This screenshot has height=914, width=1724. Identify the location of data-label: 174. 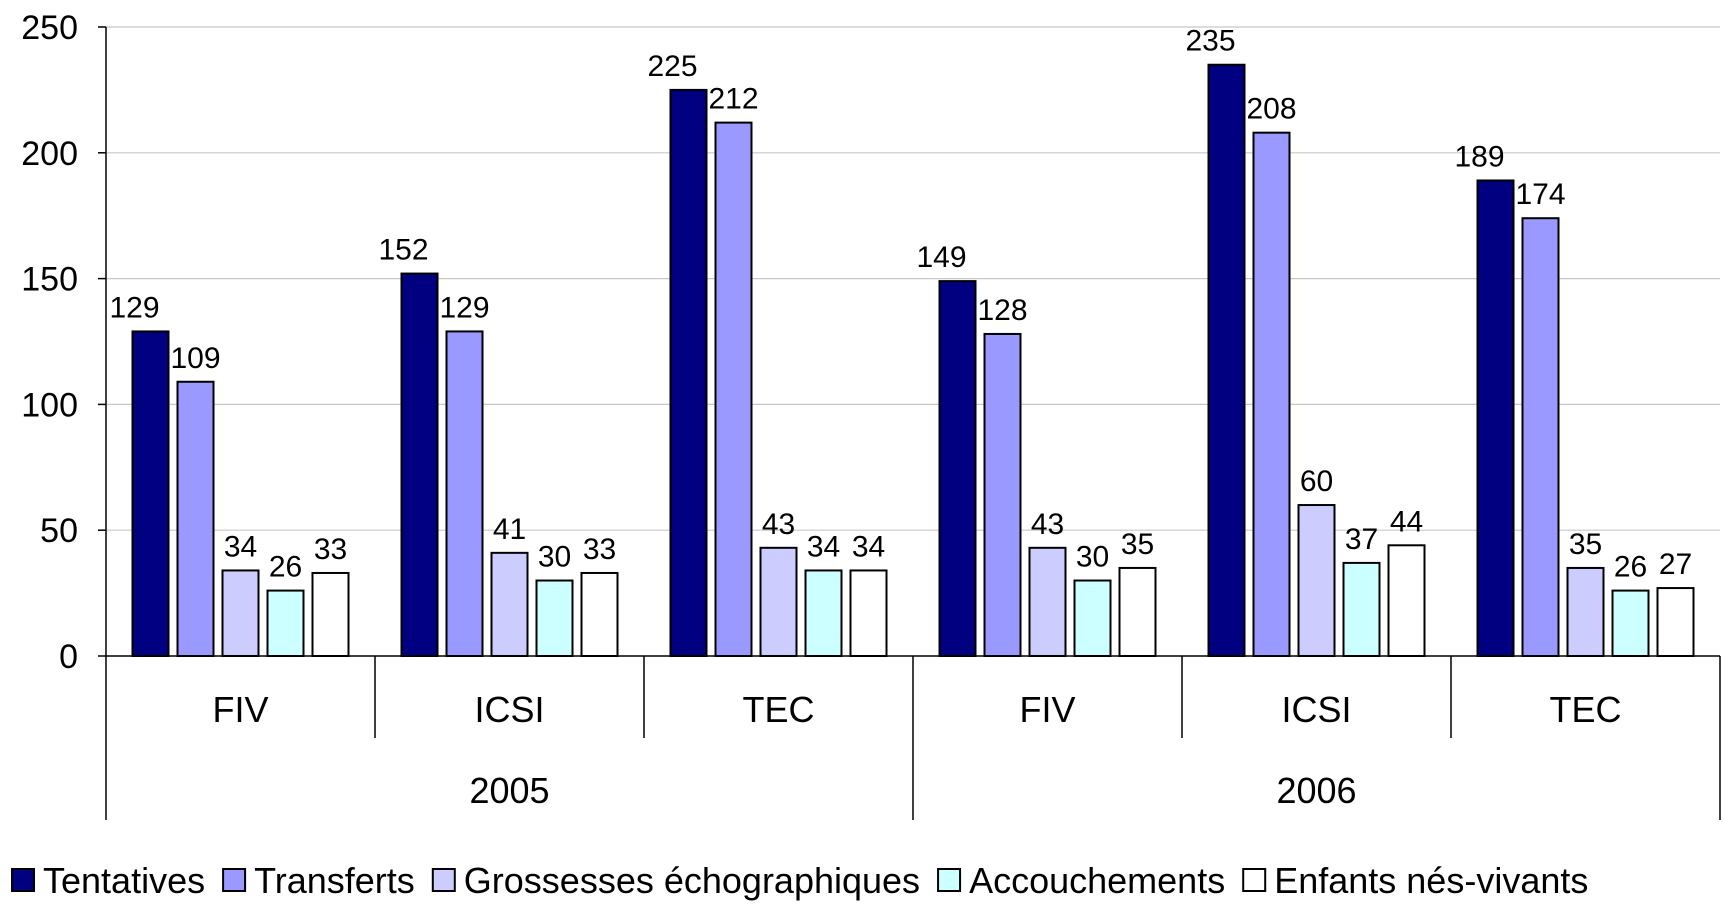
(1540, 194).